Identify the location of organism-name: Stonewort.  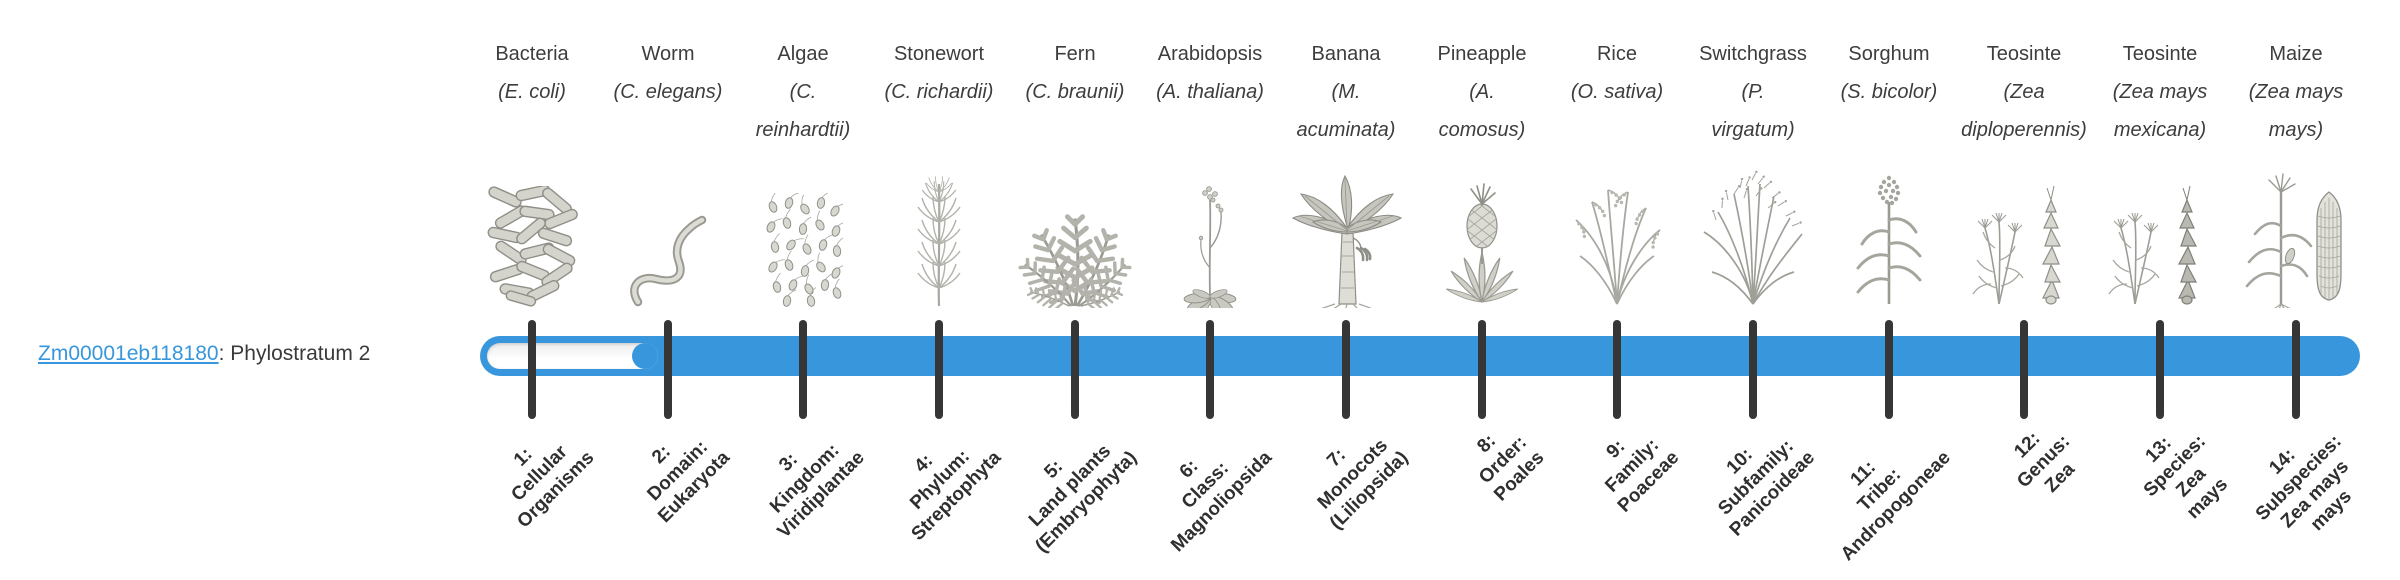
(939, 54).